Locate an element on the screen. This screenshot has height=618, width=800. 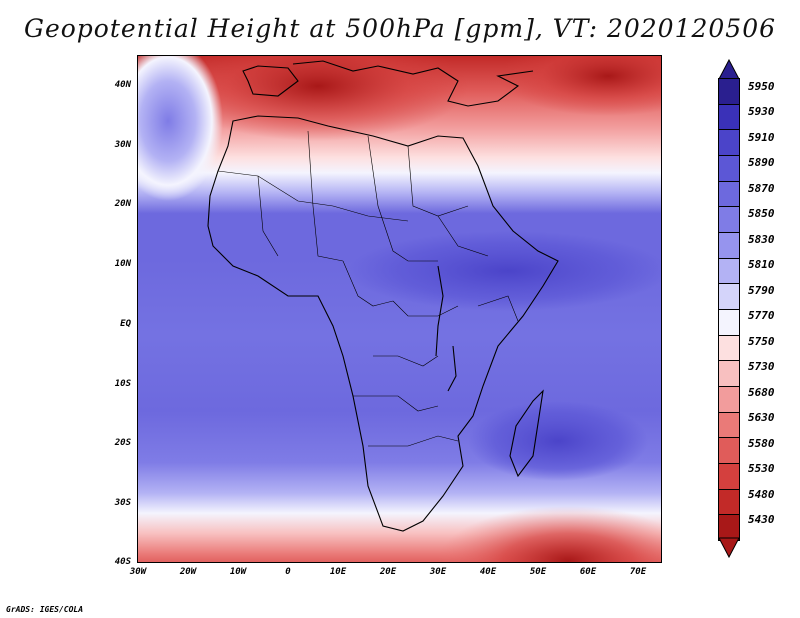
lat-label-40n: 40N is located at coordinates (122, 85).